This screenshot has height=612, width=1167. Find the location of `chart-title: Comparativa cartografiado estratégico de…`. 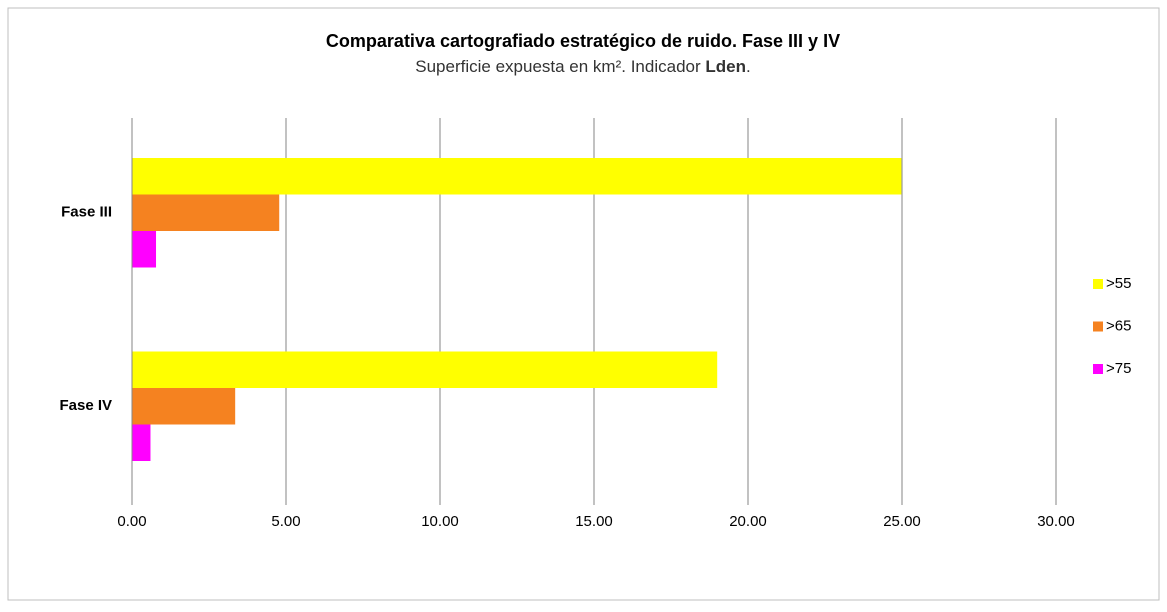

chart-title: Comparativa cartografiado estratégico de… is located at coordinates (583, 41).